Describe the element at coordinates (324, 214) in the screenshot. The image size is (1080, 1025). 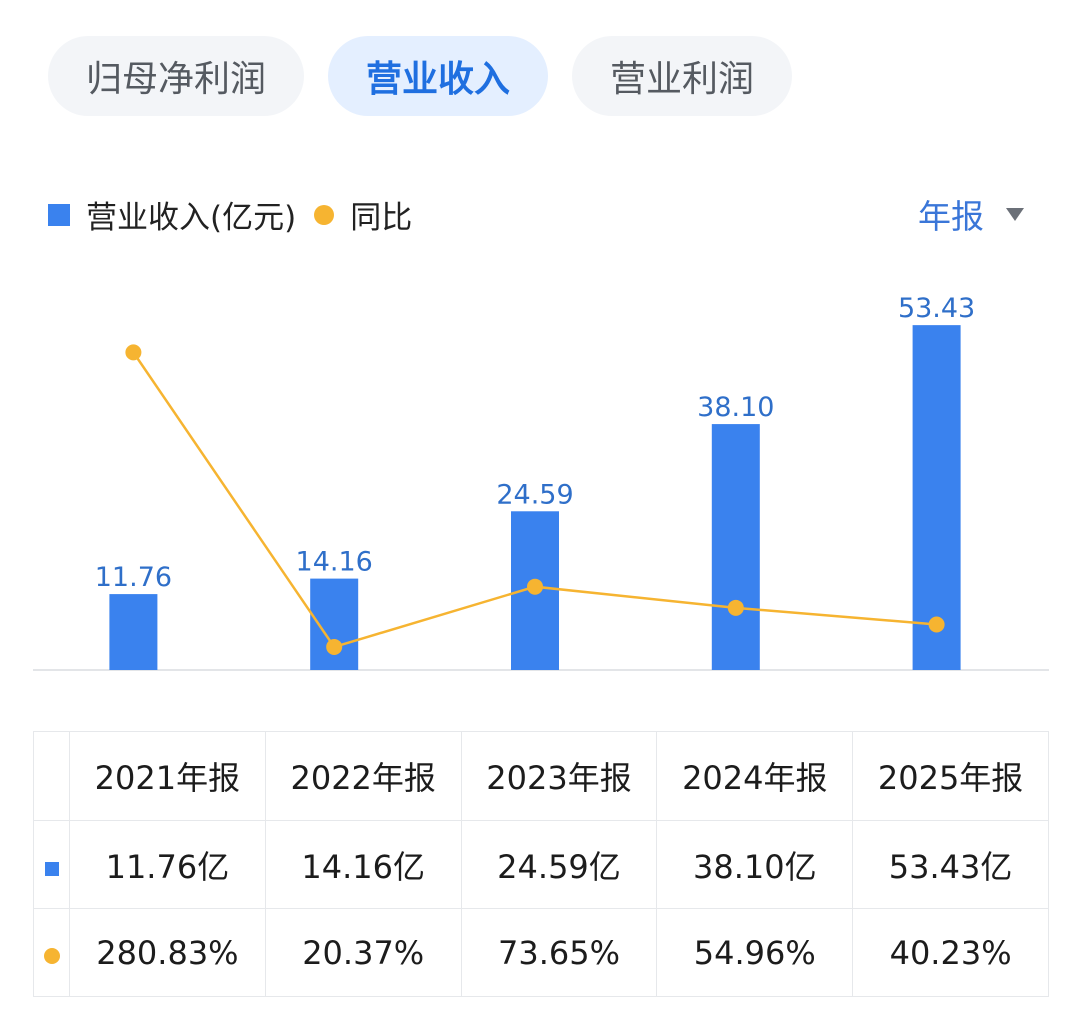
I see `line-legend-icon` at that location.